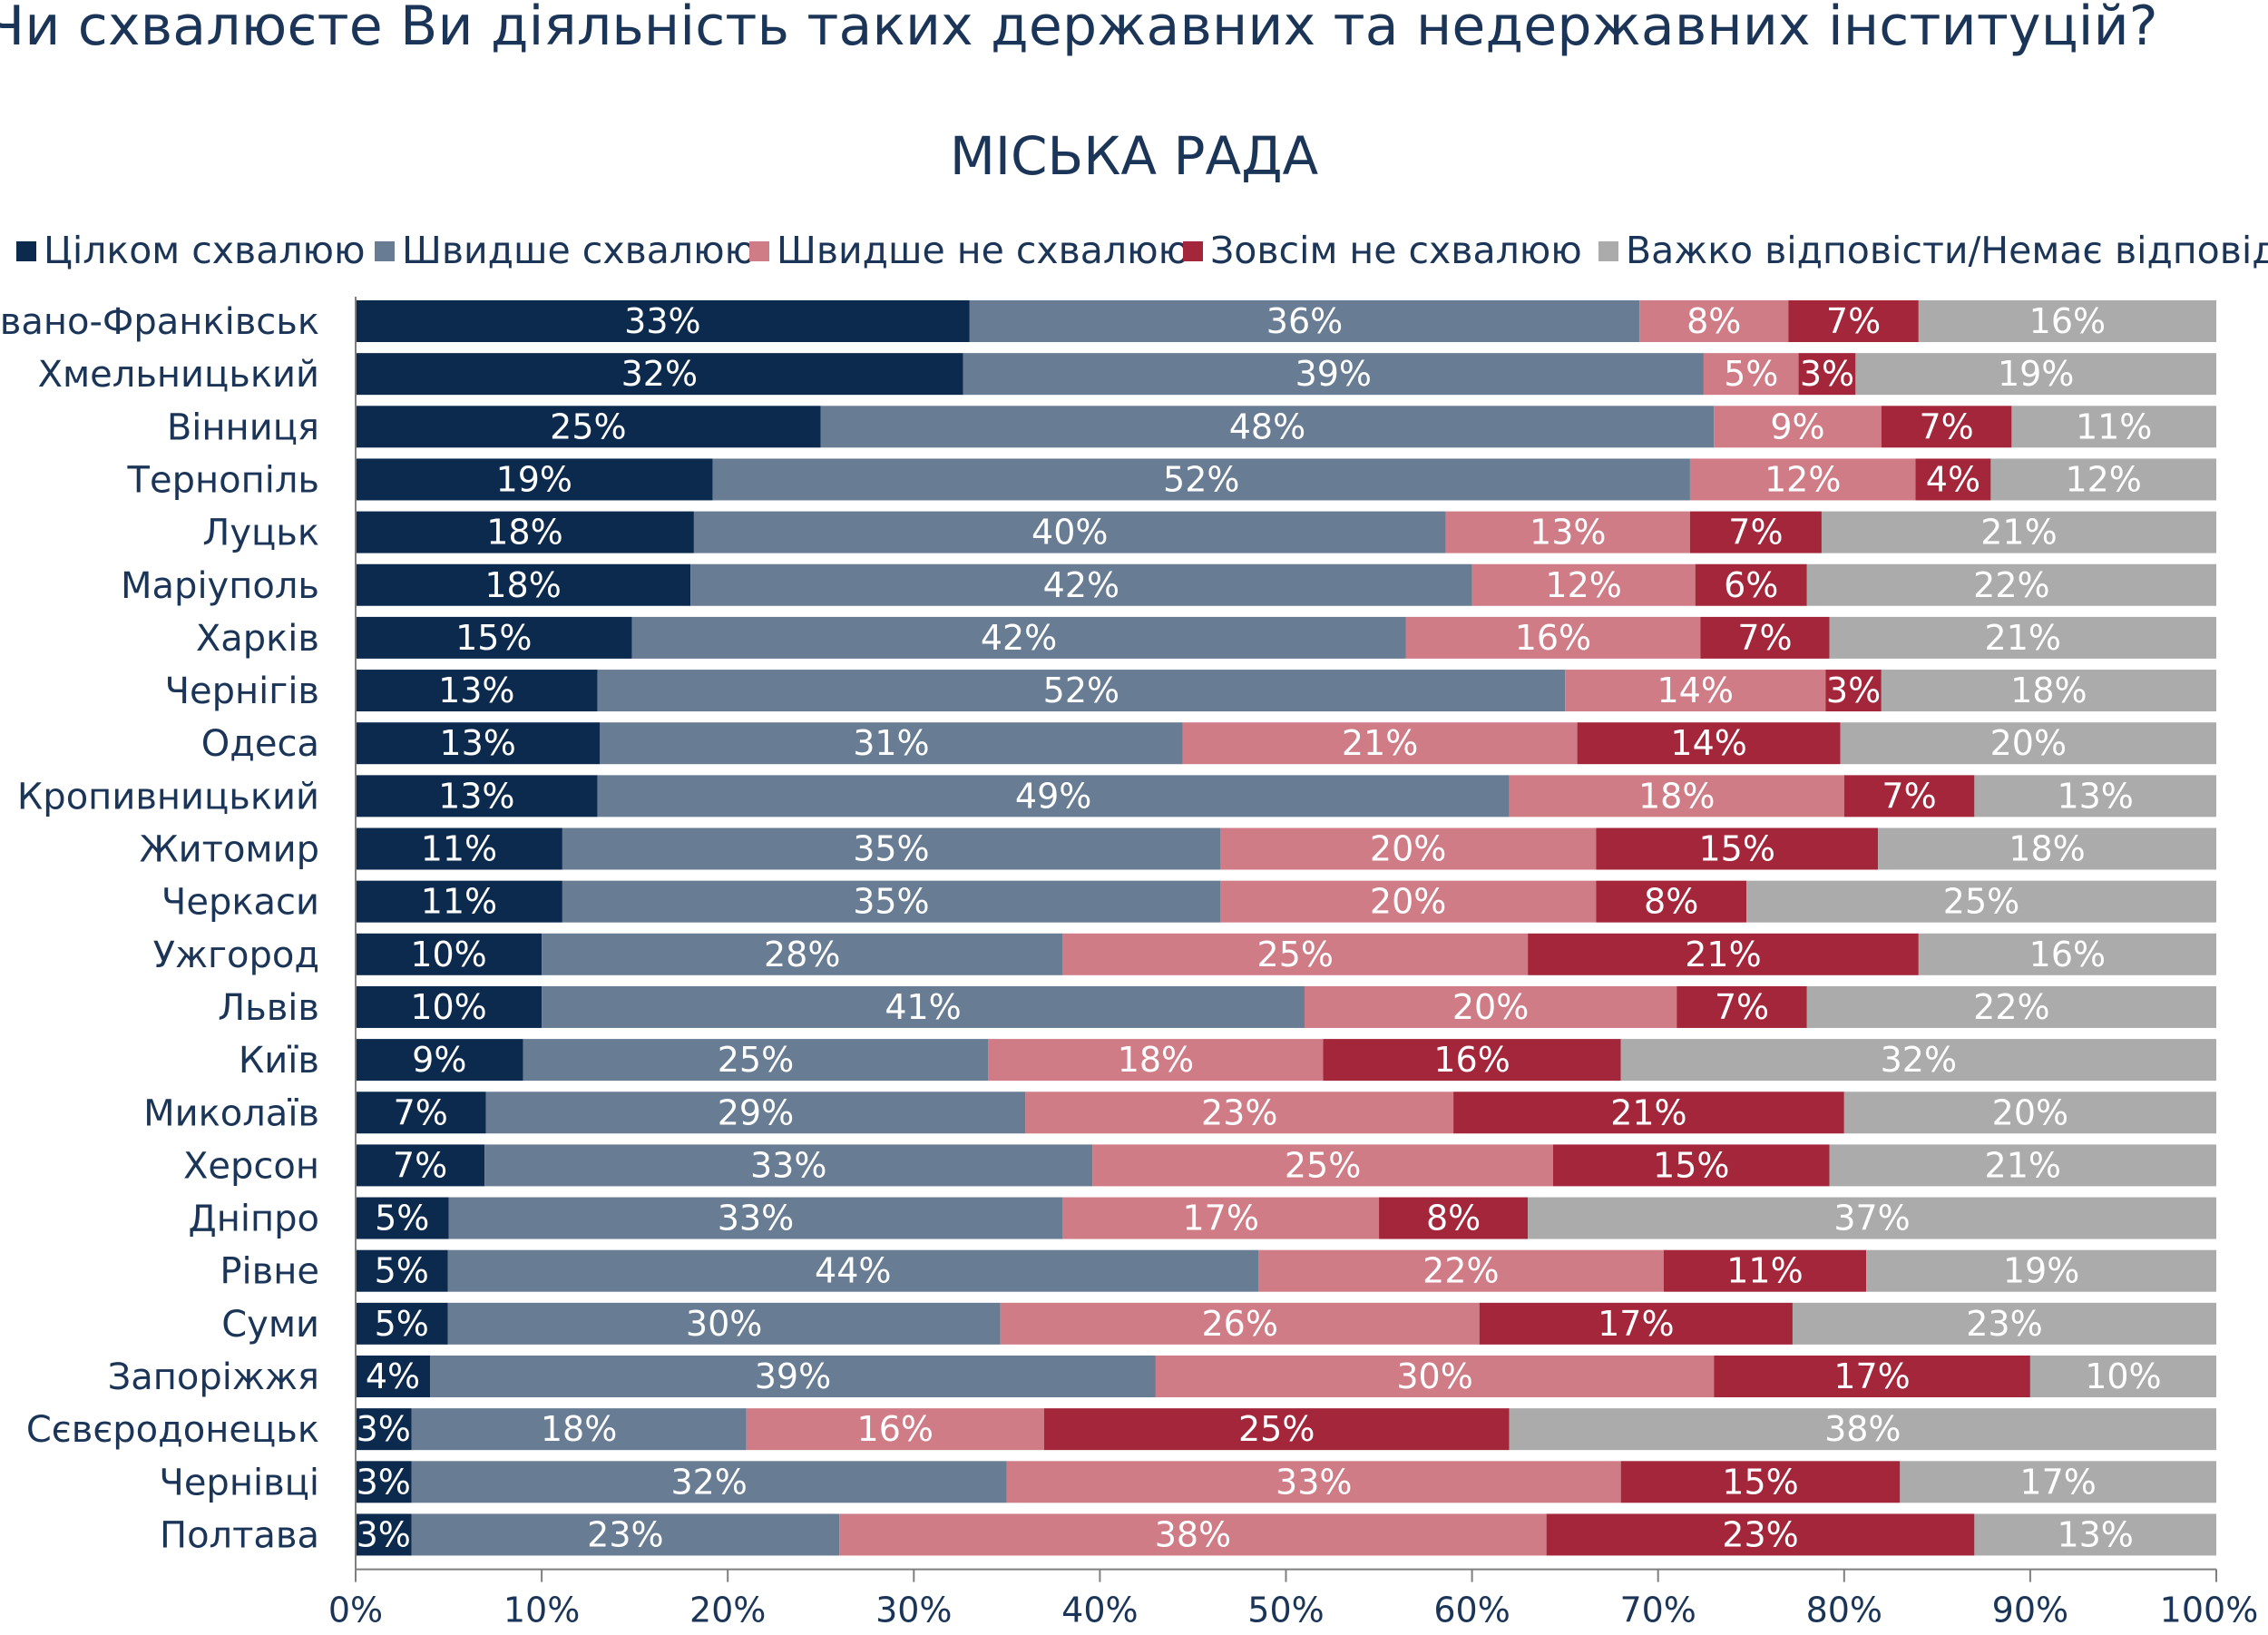 The width and height of the screenshot is (2268, 1635). What do you see at coordinates (1827, 374) in the screenshot?
I see `data-label-fully-disapprove: 3%` at bounding box center [1827, 374].